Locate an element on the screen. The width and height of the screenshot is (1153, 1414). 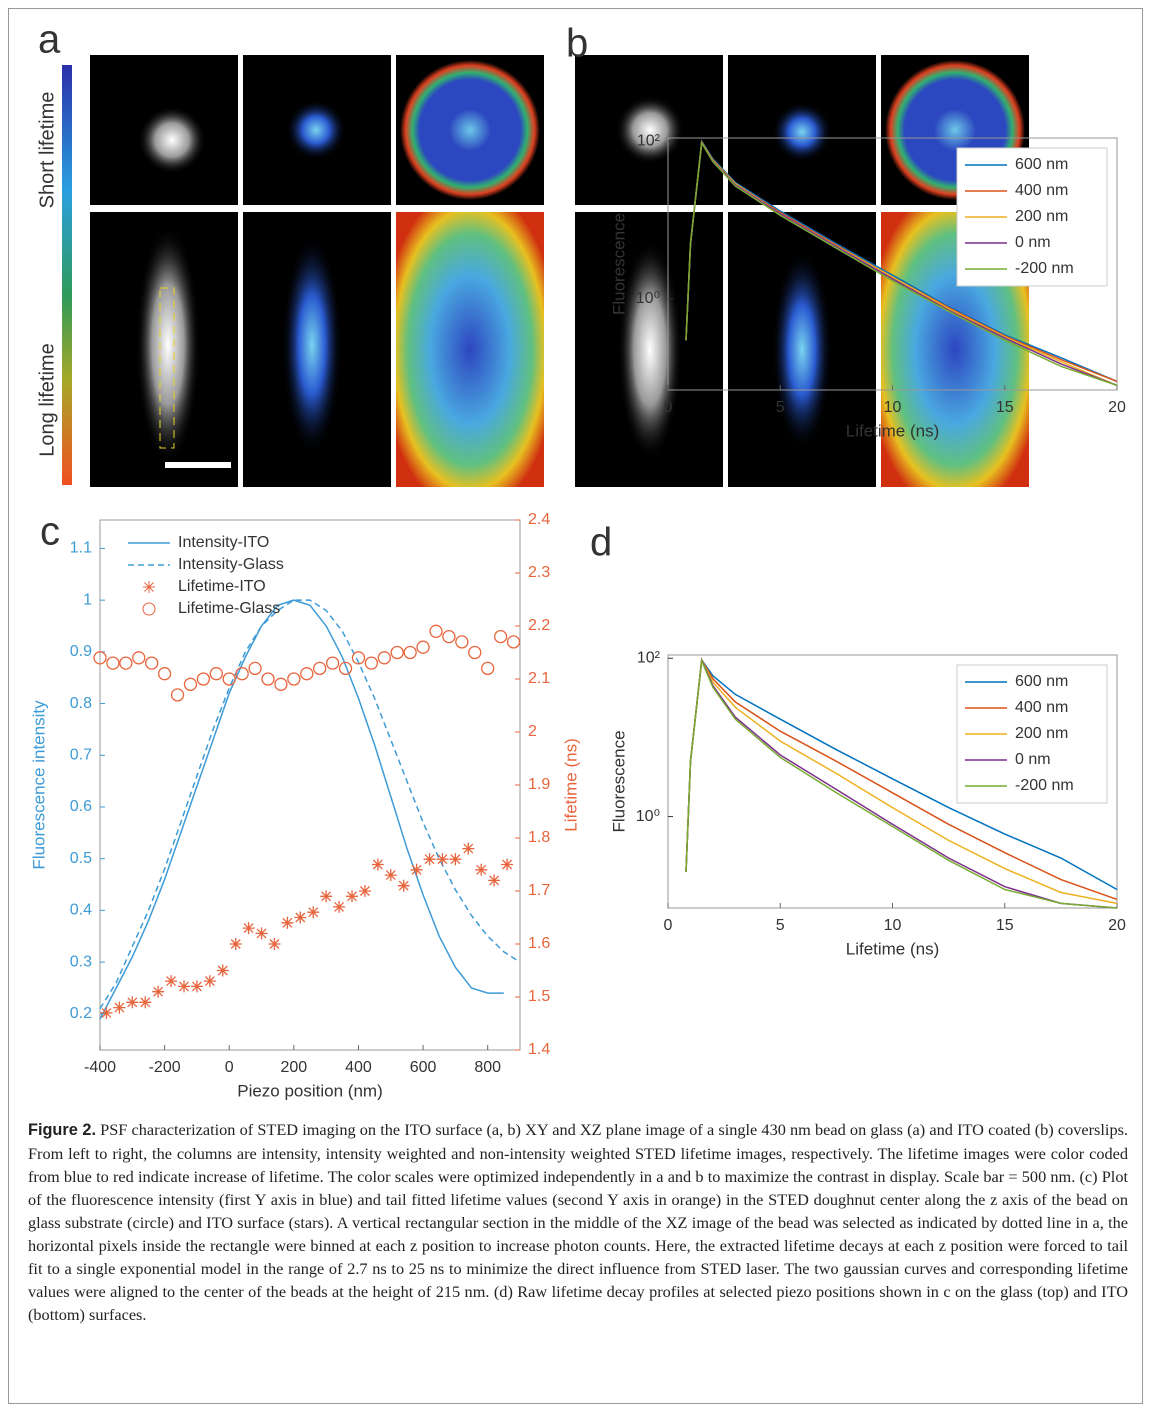
y-tick-label: 10² is located at coordinates (649, 657).